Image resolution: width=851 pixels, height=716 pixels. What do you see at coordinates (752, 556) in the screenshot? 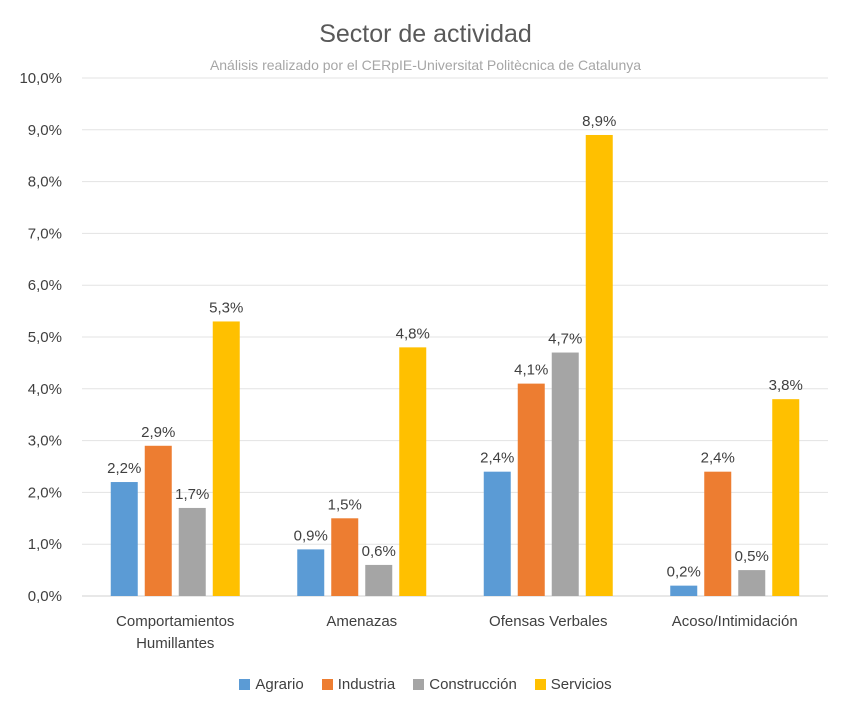
I see `data-label: 0,5%` at bounding box center [752, 556].